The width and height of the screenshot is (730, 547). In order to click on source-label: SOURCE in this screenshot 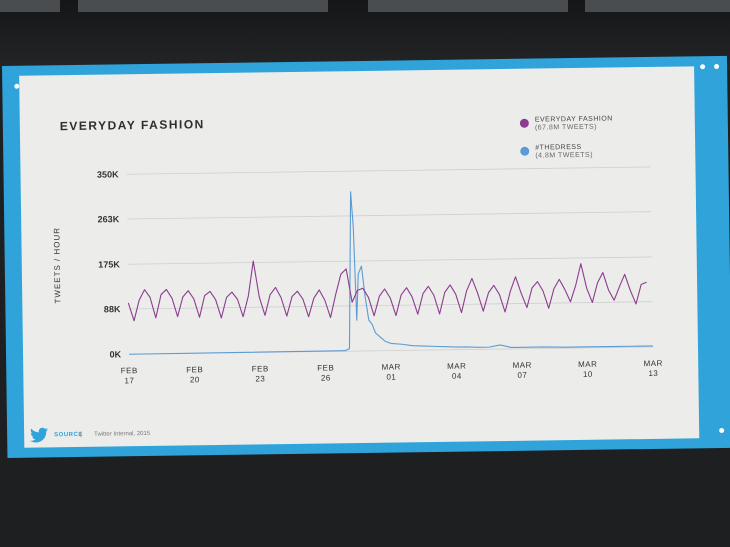, I will do `click(68, 435)`.